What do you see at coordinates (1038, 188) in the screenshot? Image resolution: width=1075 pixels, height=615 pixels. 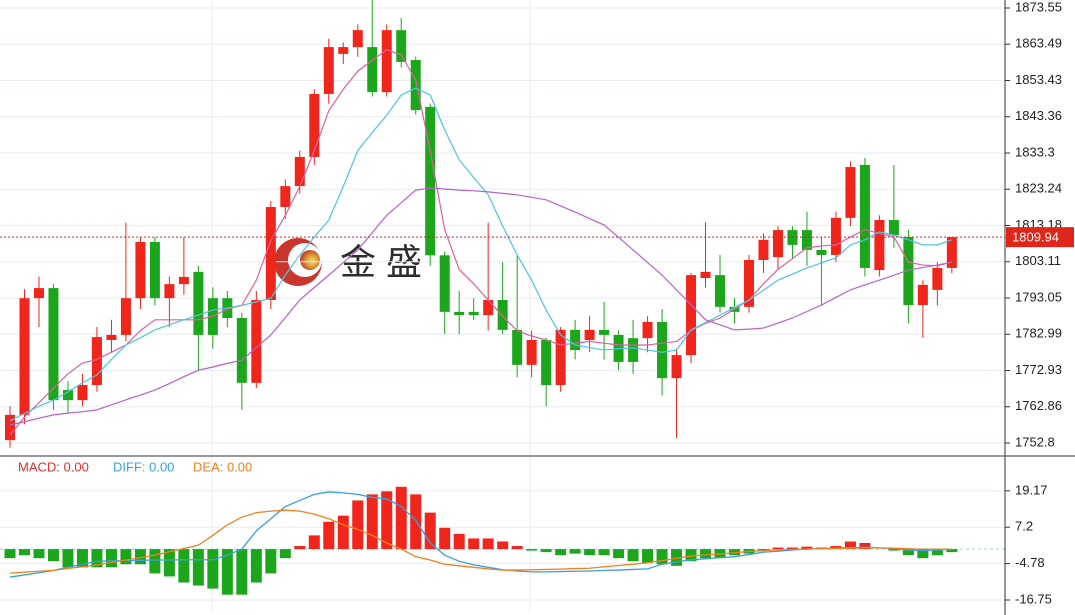 I see `y-tick-label: 1823.24` at bounding box center [1038, 188].